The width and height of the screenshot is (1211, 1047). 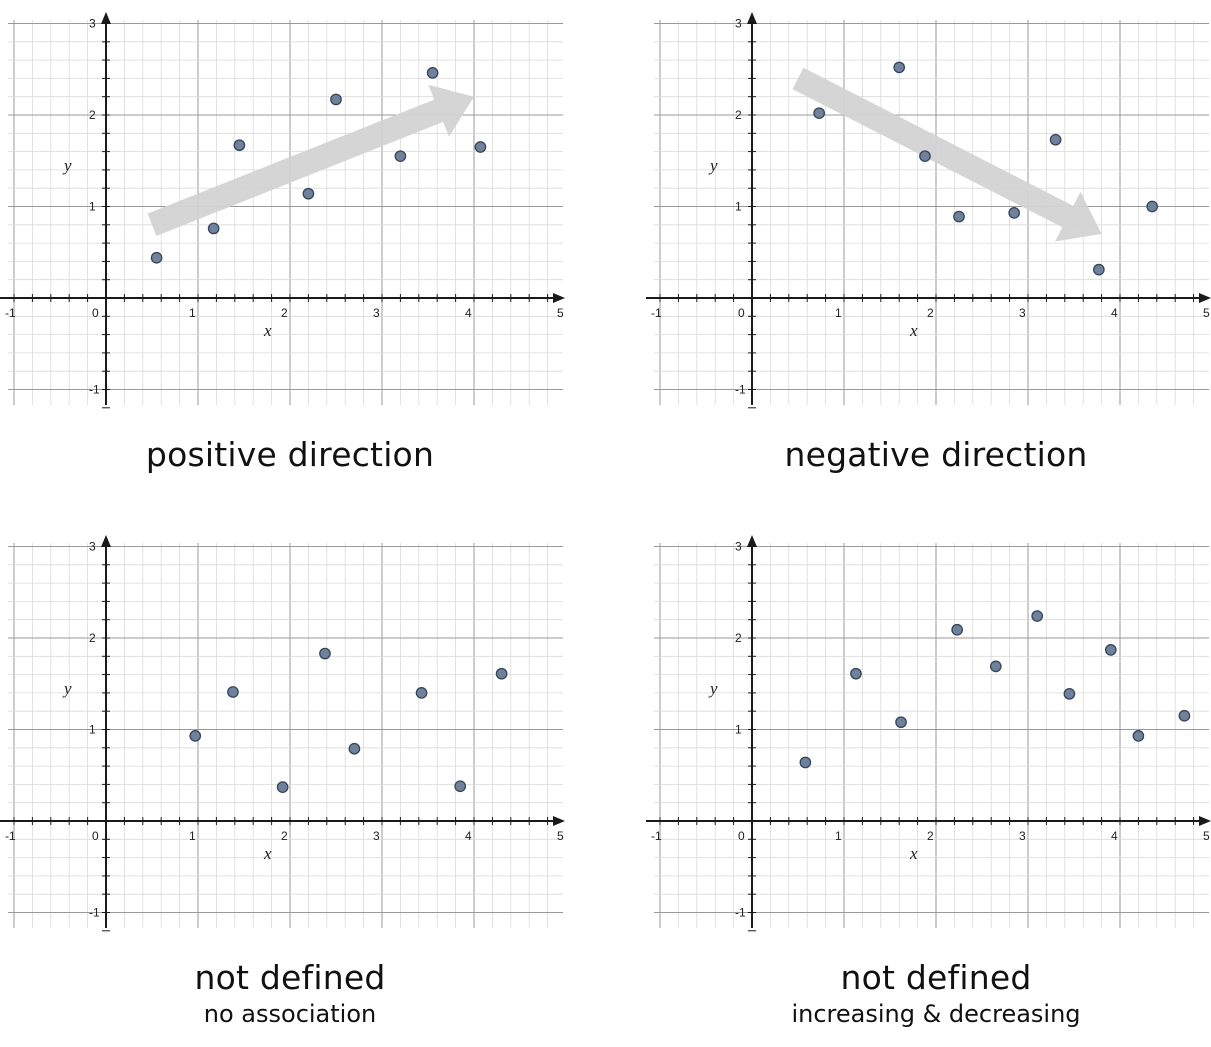 I want to click on chart-caption: positive direction, so click(x=290, y=454).